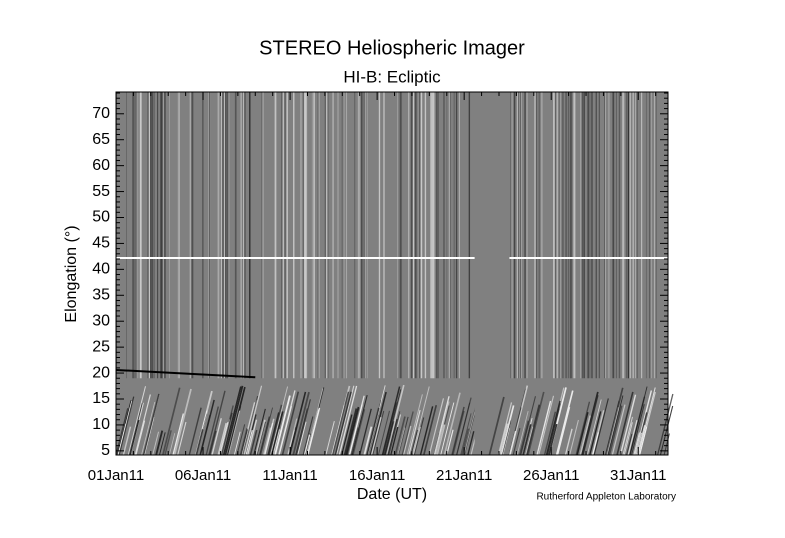 This screenshot has width=785, height=538. What do you see at coordinates (101, 191) in the screenshot?
I see `y-tick-label: 55` at bounding box center [101, 191].